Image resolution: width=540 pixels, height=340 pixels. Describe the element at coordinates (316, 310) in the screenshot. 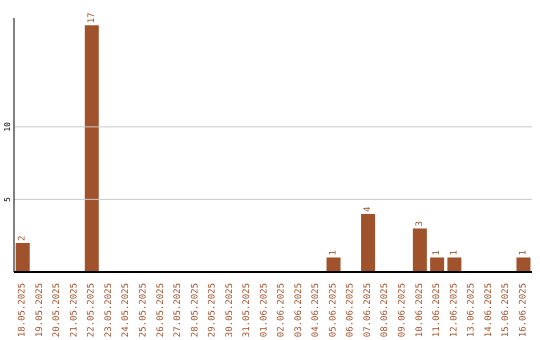

I see `x-tick-label: 04.06.2025` at that location.